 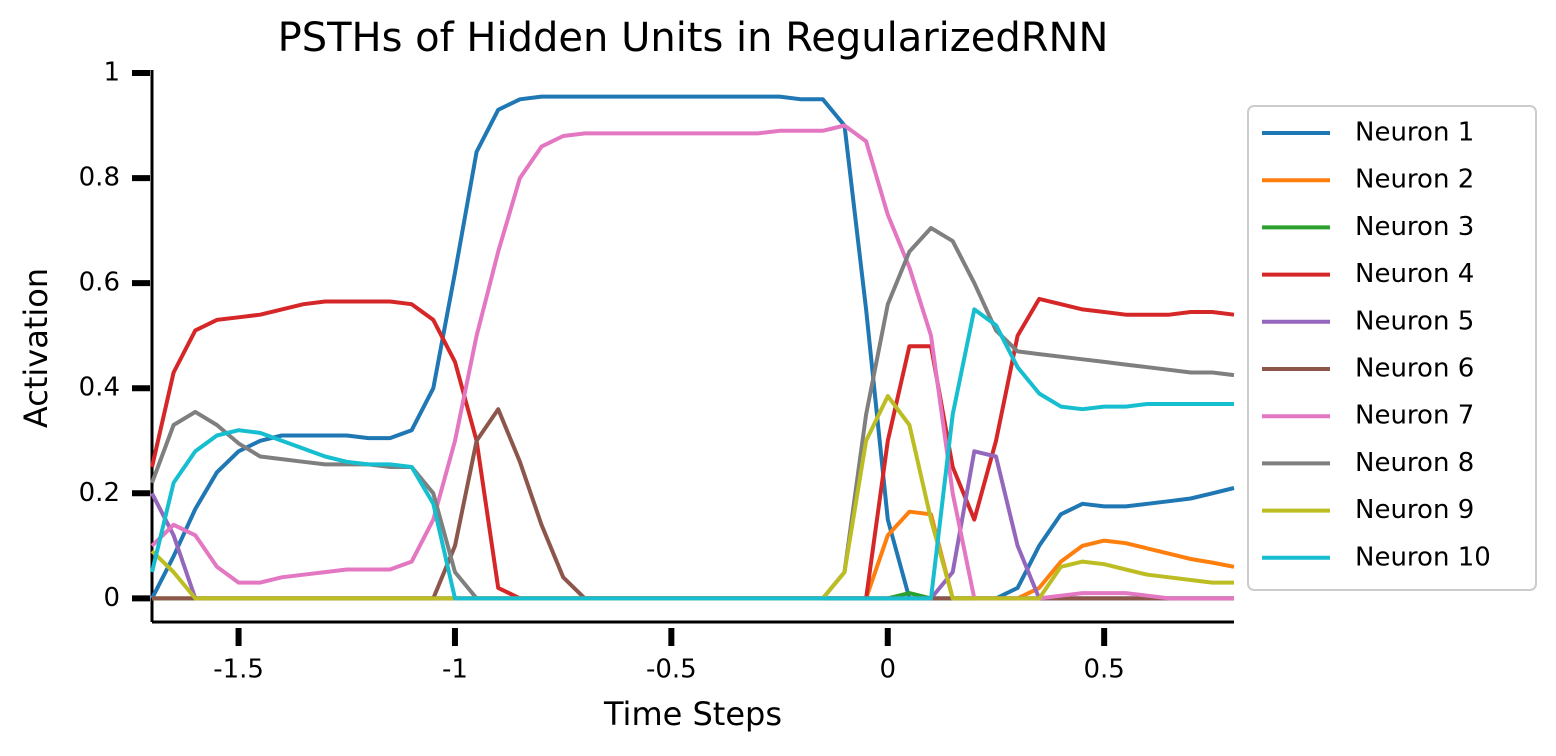 What do you see at coordinates (693, 38) in the screenshot?
I see `chart-title: PSTHs of Hidden Units in RegularizedRNN` at bounding box center [693, 38].